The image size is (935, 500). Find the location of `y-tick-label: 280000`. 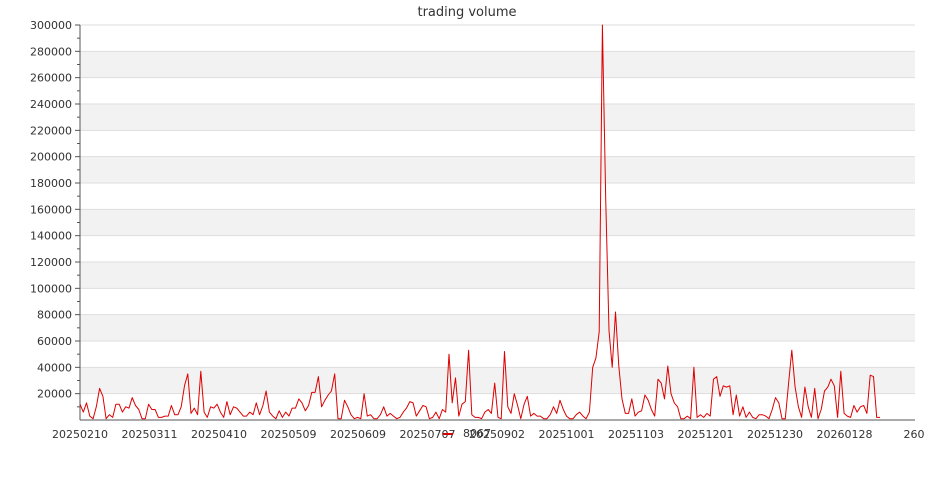

y-tick-label: 280000 is located at coordinates (51, 51).